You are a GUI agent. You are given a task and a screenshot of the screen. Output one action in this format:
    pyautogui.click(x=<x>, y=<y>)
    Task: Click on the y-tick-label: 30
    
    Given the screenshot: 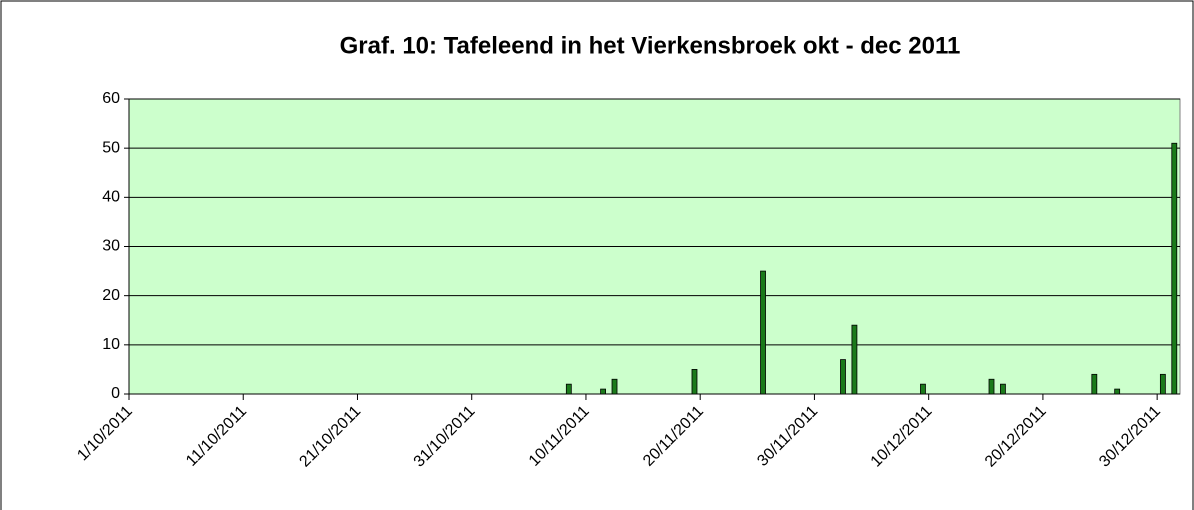 What is the action you would take?
    pyautogui.click(x=111, y=246)
    